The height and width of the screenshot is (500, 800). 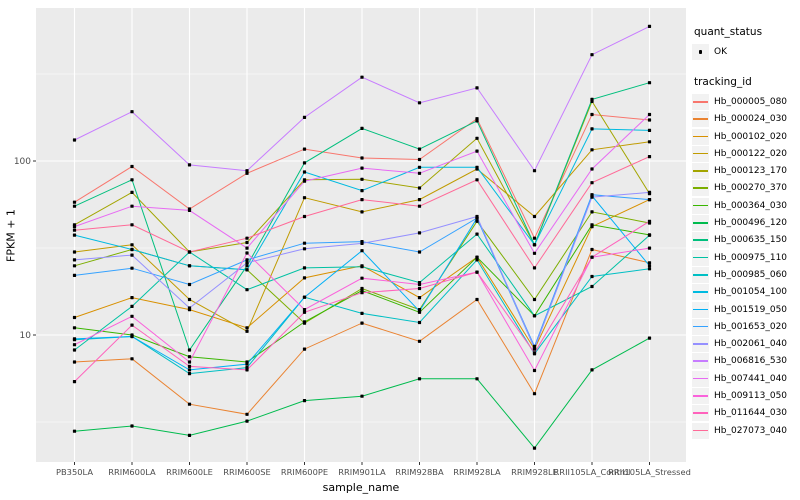 I want to click on legend-label: Hb_000496_120, so click(x=751, y=223).